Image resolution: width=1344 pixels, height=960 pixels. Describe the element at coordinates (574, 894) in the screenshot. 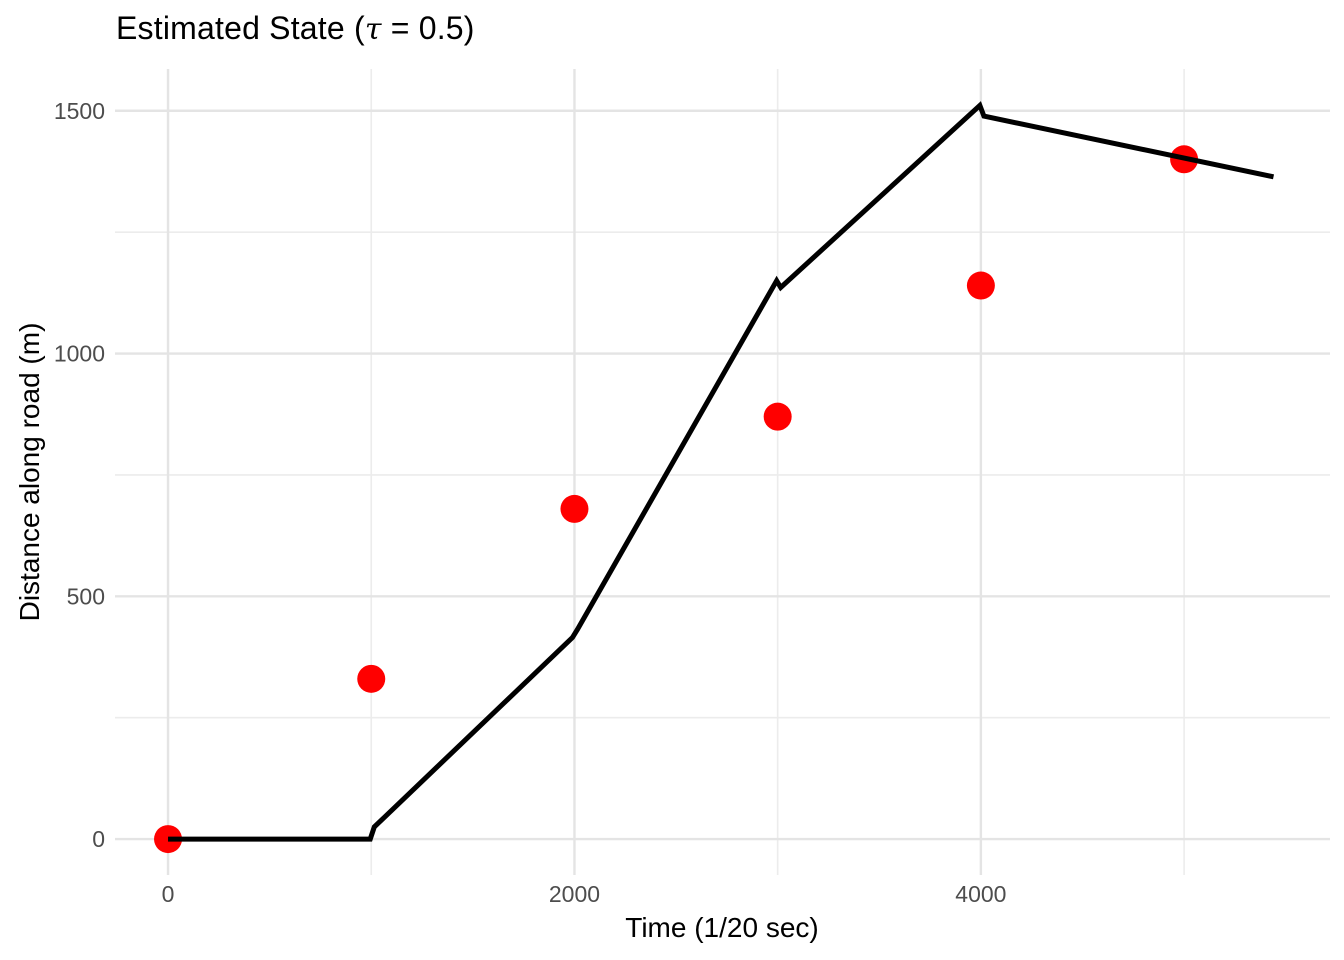

I see `x-tick-label: 2000` at that location.